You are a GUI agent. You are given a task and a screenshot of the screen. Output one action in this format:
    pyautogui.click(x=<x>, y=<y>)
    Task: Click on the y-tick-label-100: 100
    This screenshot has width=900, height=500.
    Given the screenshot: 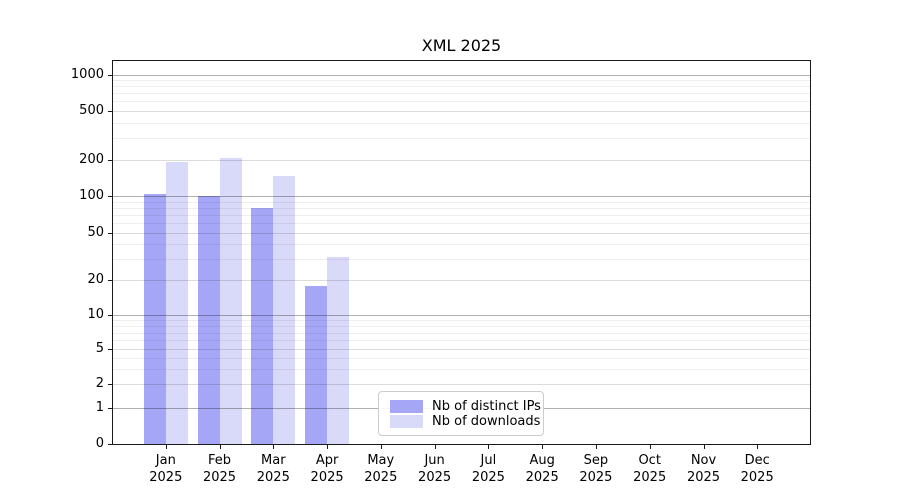 What is the action you would take?
    pyautogui.click(x=91, y=195)
    